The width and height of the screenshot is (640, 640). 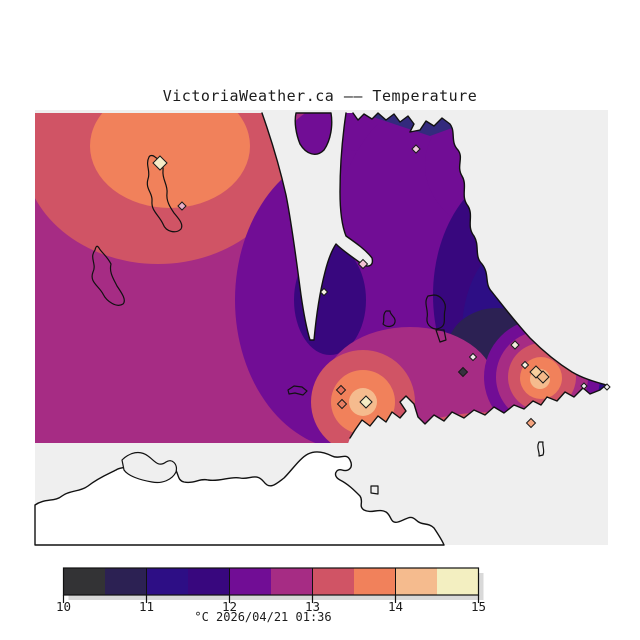 What do you see at coordinates (313, 133) in the screenshot?
I see `millbay-islet-coastline` at bounding box center [313, 133].